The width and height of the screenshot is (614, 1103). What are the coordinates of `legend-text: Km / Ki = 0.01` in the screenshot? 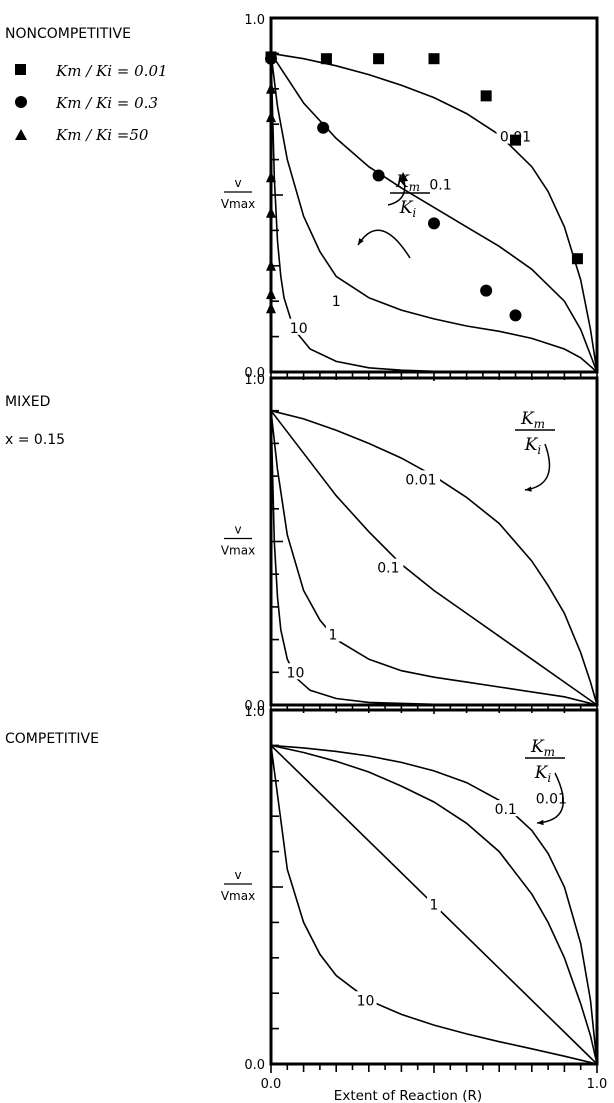 It's located at (111, 71).